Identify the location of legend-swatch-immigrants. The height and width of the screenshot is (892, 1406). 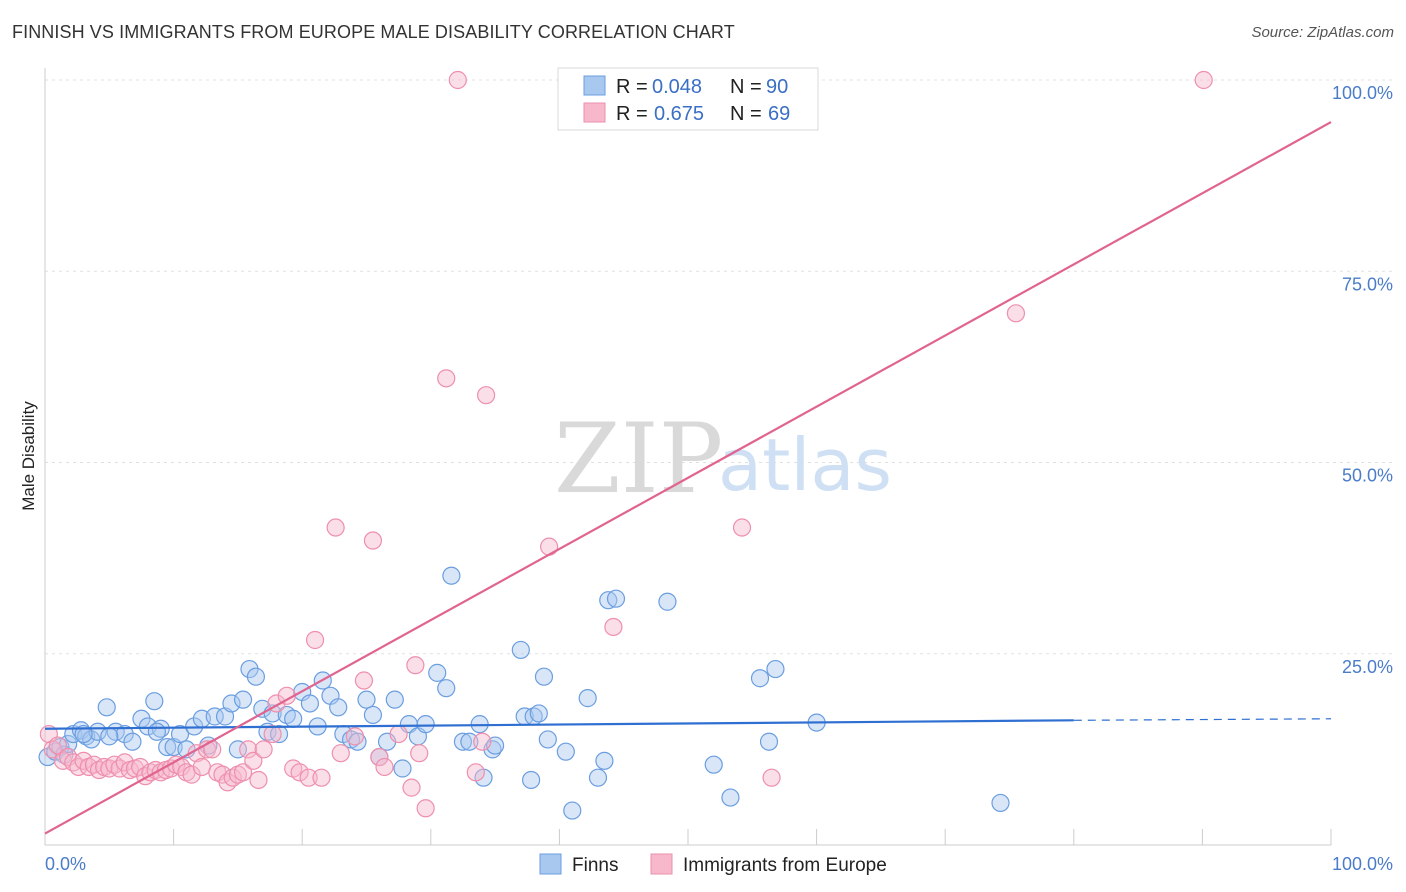
(594, 112).